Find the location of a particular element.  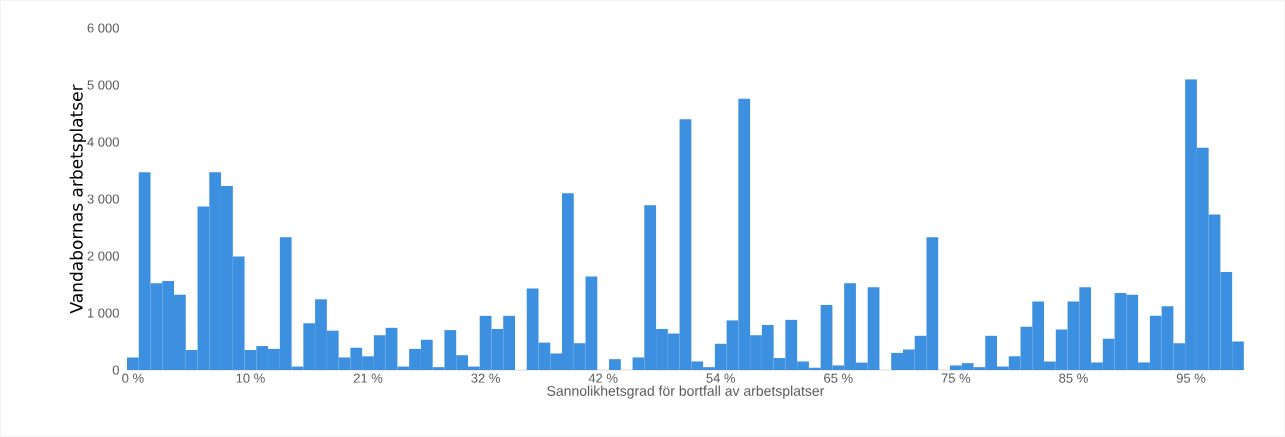

x-tick-label: 95 % is located at coordinates (1191, 378).